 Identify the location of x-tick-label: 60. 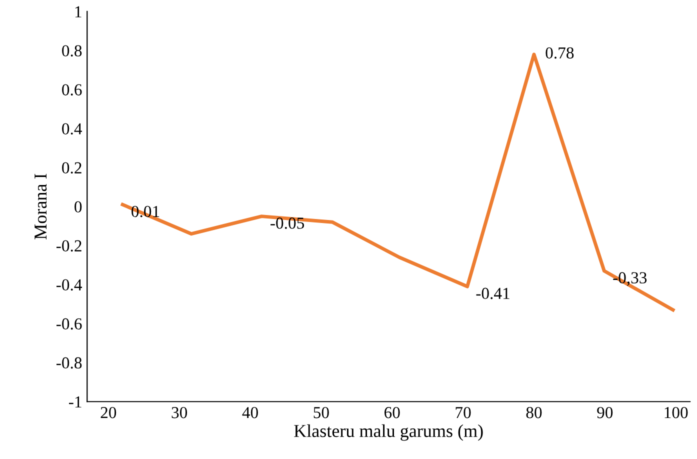
(392, 412).